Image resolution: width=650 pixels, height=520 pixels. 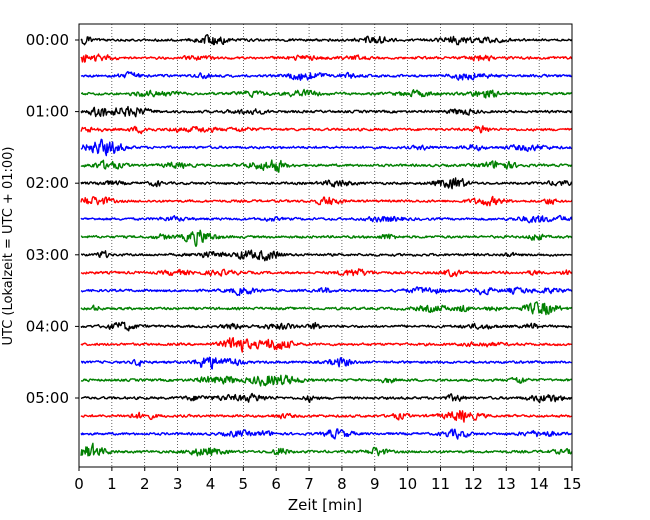 What do you see at coordinates (375, 484) in the screenshot?
I see `x-tick-label: 9` at bounding box center [375, 484].